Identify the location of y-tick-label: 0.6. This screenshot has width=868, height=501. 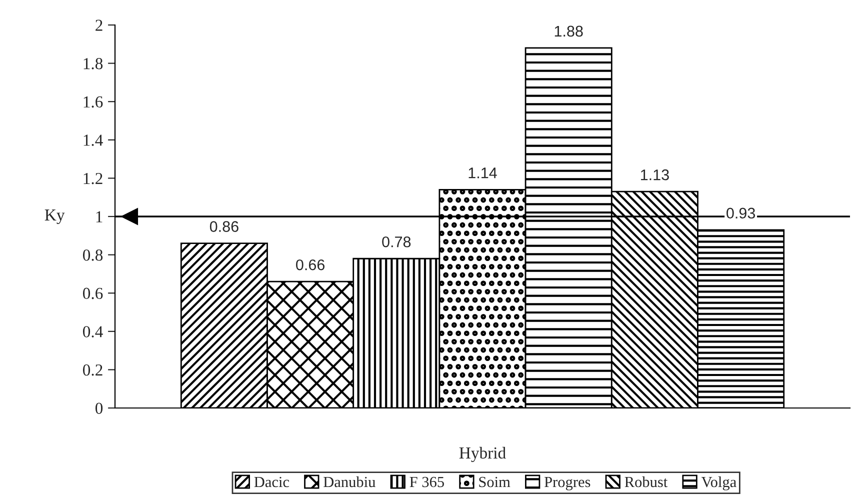
(92, 294).